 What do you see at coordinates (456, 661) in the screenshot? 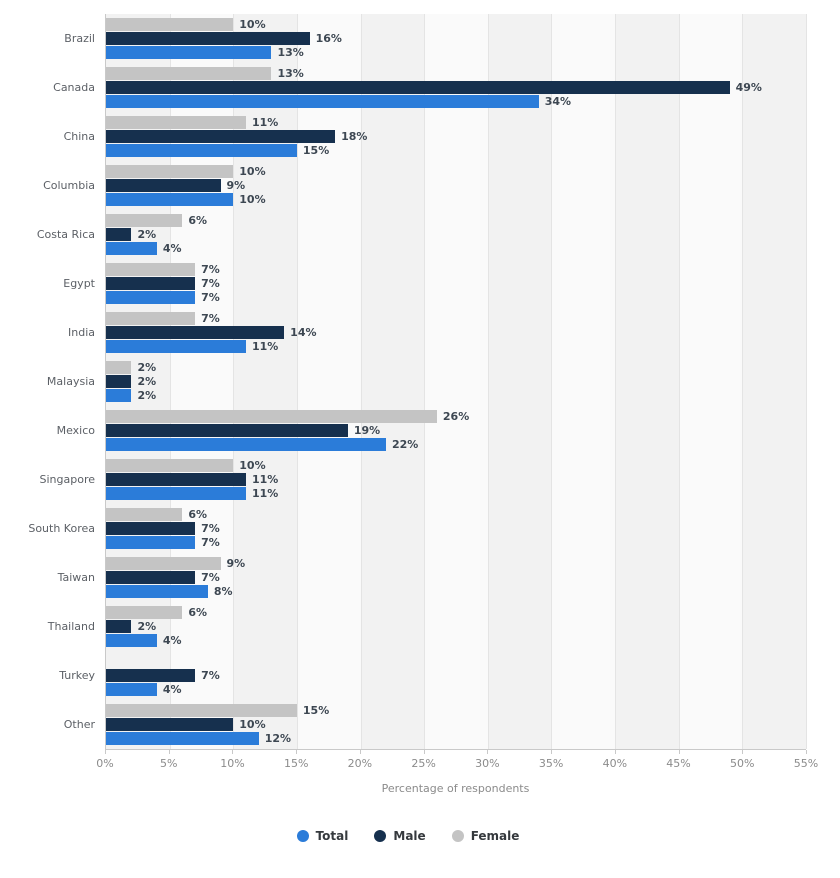
I see `bar-track` at bounding box center [456, 661].